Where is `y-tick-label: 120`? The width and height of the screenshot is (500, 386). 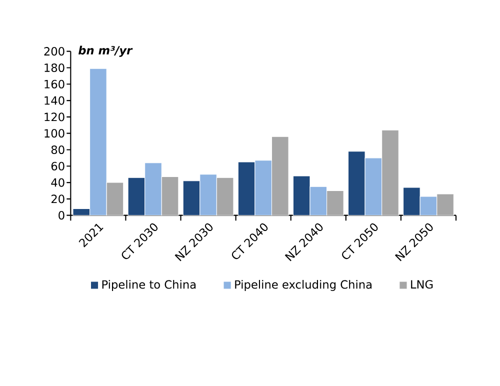
y-tick-label: 120 is located at coordinates (54, 117).